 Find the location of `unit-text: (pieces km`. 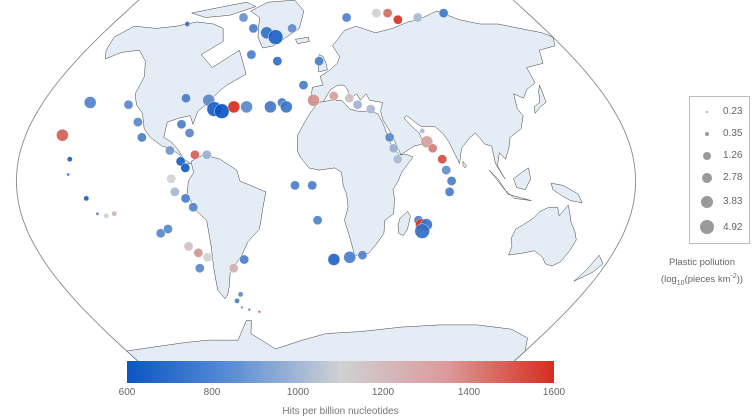

unit-text: (pieces km is located at coordinates (707, 280).